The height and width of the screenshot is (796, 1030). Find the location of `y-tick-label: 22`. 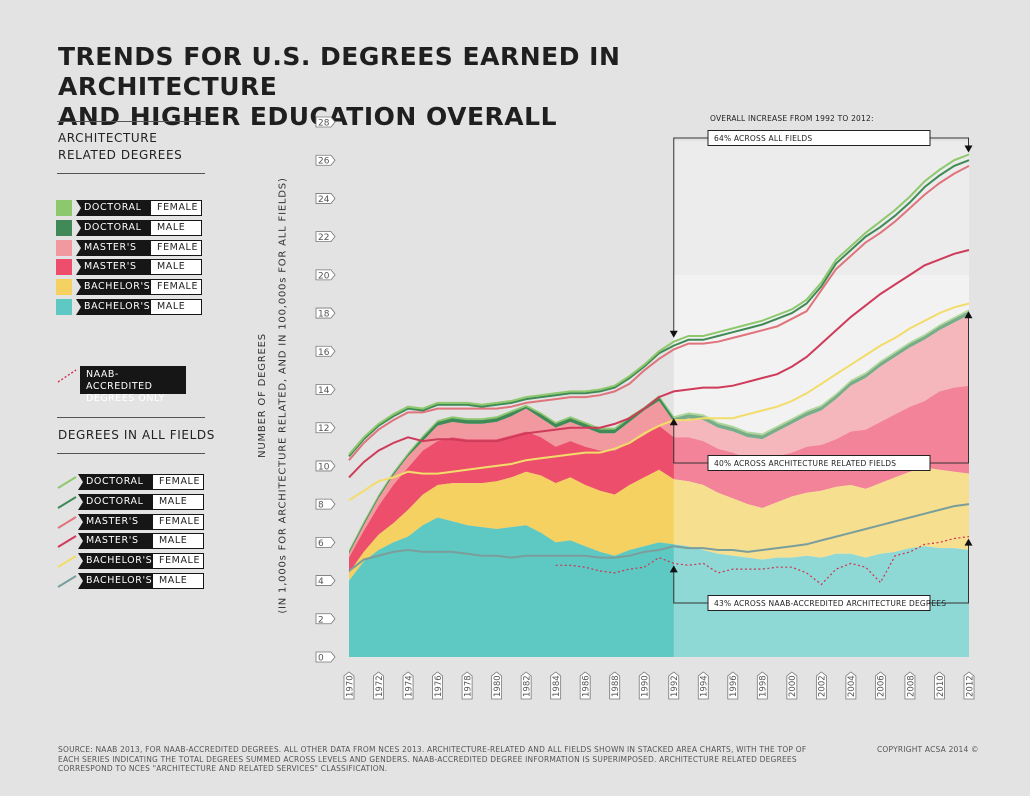

y-tick-label: 22 is located at coordinates (323, 238).